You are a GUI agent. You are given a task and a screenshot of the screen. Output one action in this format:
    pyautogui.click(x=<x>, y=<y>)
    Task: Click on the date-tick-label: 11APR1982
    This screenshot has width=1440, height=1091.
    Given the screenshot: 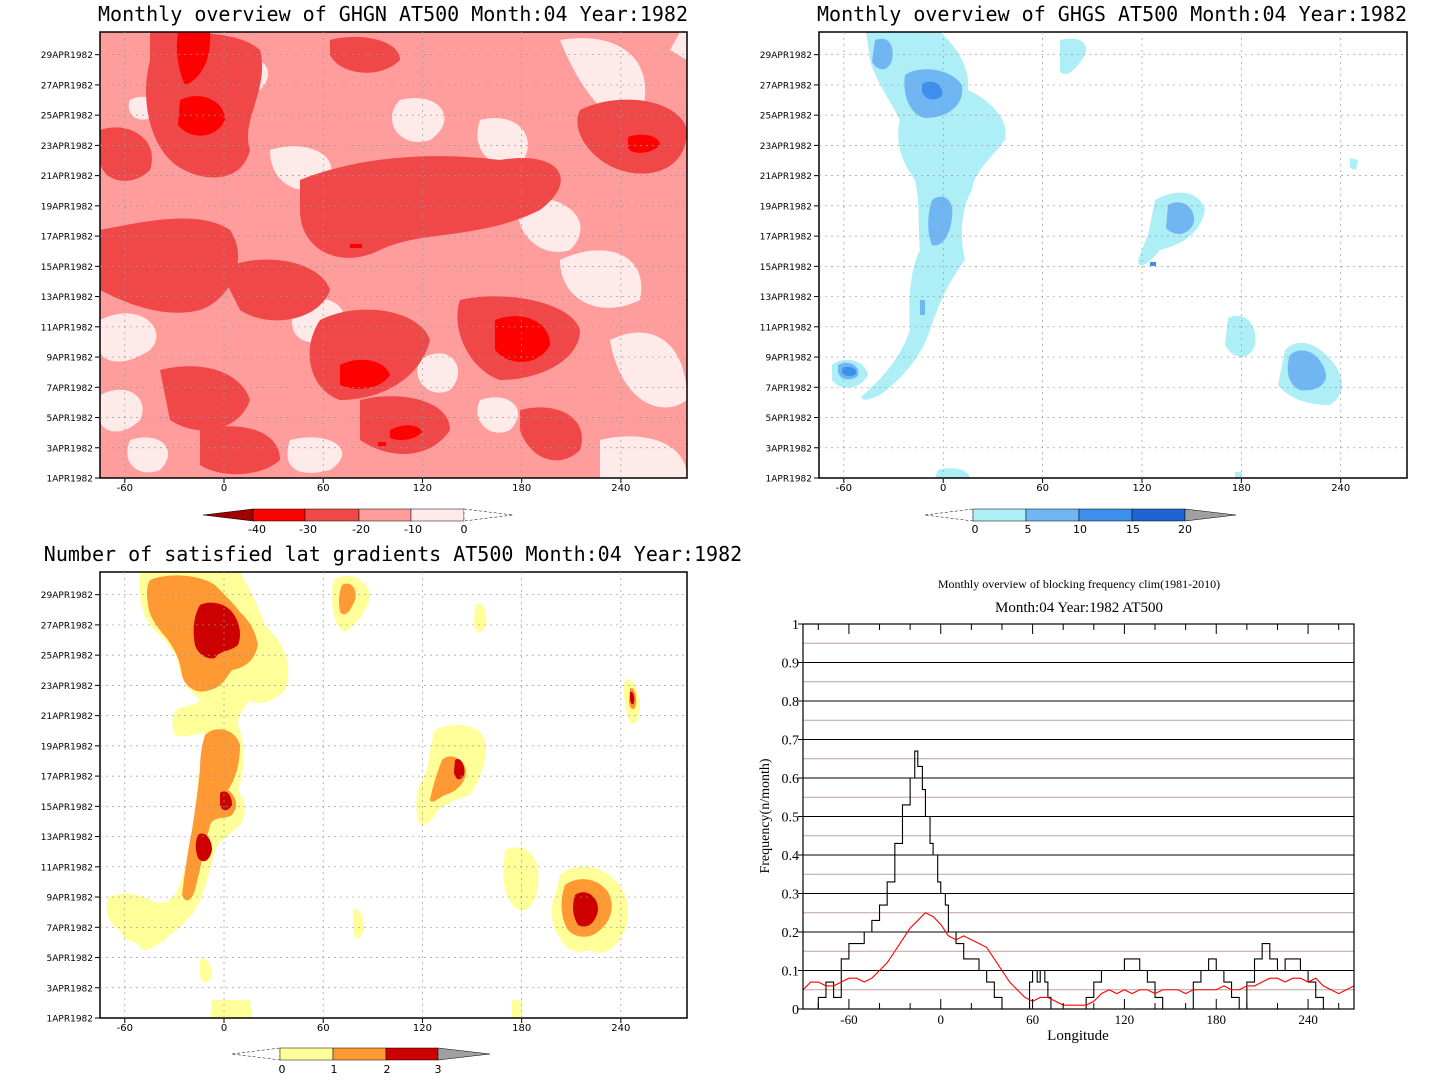 What is the action you would take?
    pyautogui.click(x=786, y=328)
    